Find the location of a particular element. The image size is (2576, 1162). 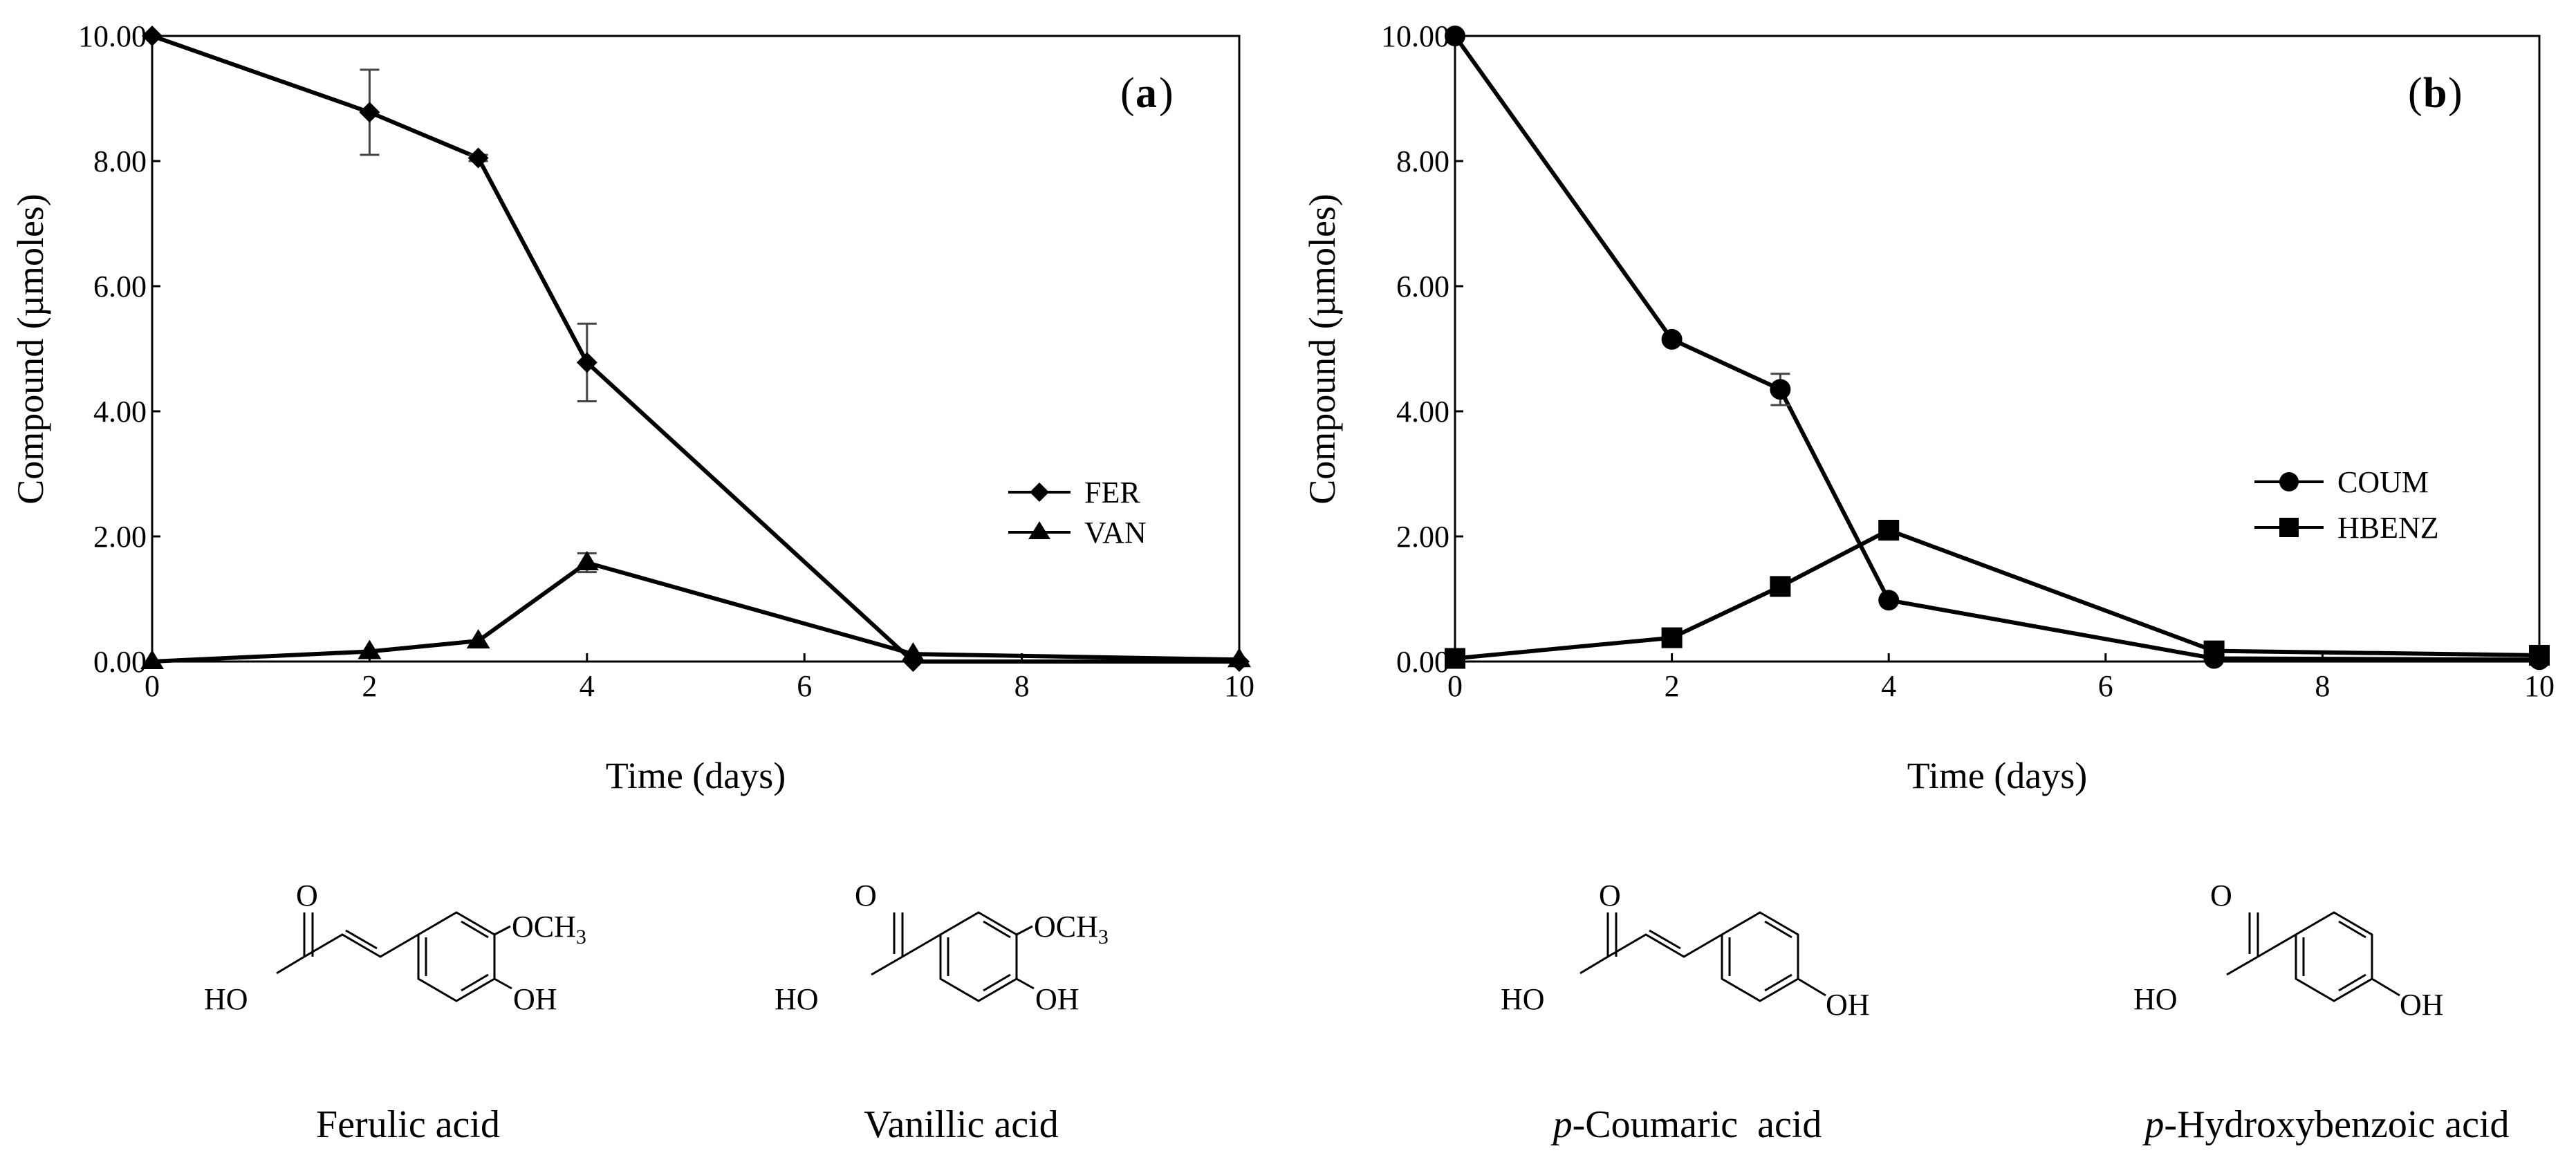

coumaric-ring-double-bonds is located at coordinates (1760, 956).